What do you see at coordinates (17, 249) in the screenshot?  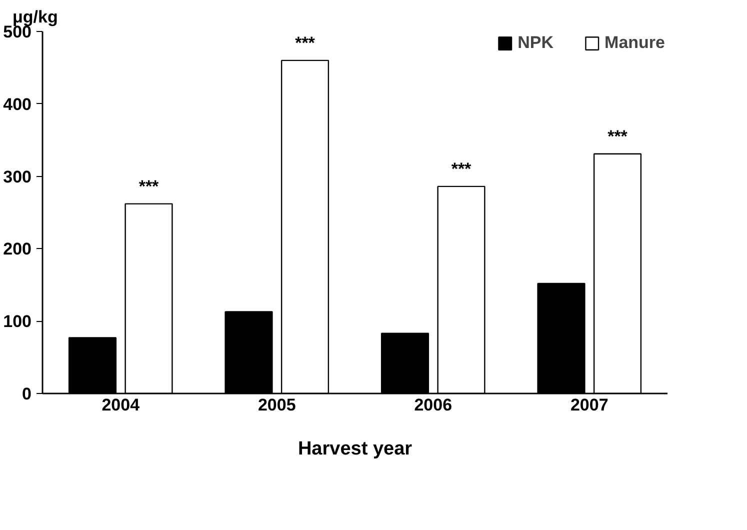 I see `y-tick-label: 200` at bounding box center [17, 249].